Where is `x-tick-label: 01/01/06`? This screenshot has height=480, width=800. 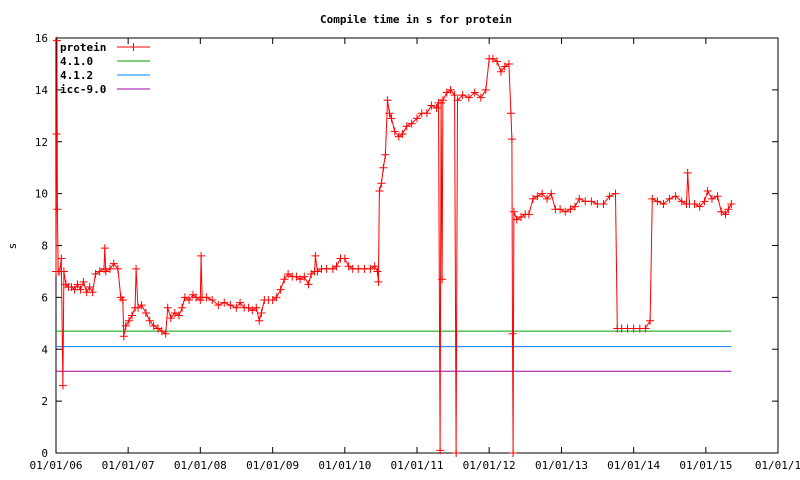 x-tick-label: 01/01/06 is located at coordinates (56, 465).